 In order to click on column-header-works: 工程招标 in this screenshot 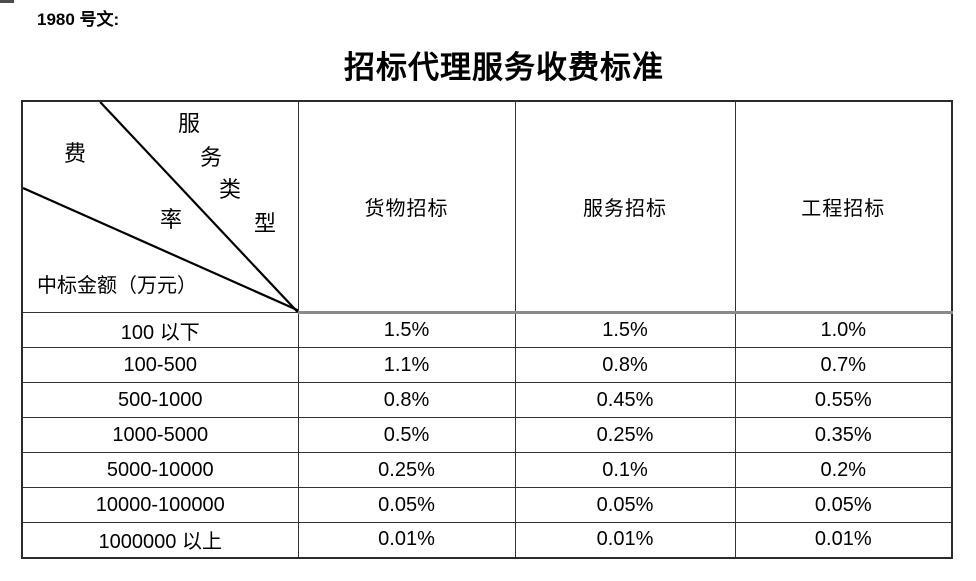, I will do `click(843, 207)`.